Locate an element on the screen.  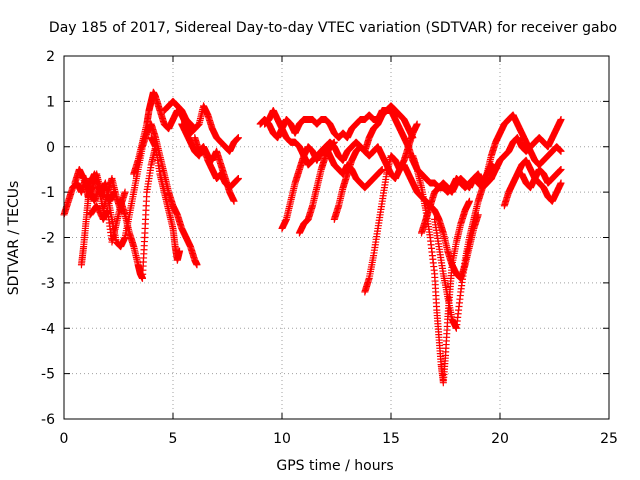
y-tick-label: -6 is located at coordinates (48, 420).